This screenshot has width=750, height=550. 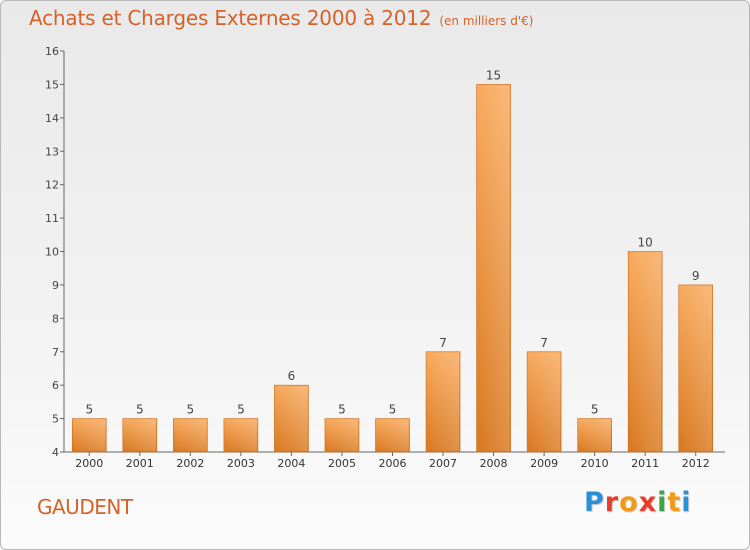 I want to click on y-tick-label: 6, so click(x=55, y=385).